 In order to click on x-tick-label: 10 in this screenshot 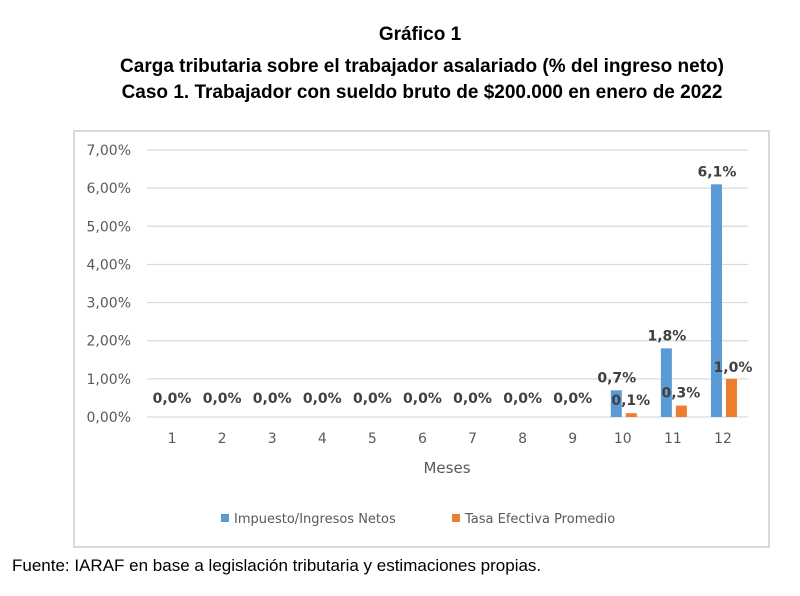, I will do `click(623, 439)`.